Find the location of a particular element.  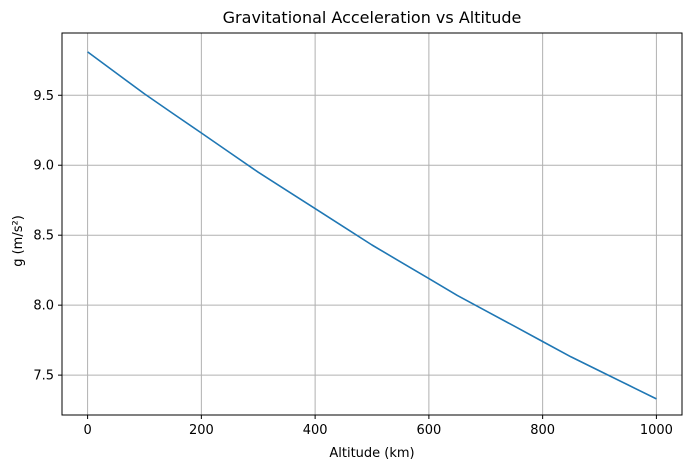

chart-title: Gravitational Acceleration vs Altitude is located at coordinates (372, 17).